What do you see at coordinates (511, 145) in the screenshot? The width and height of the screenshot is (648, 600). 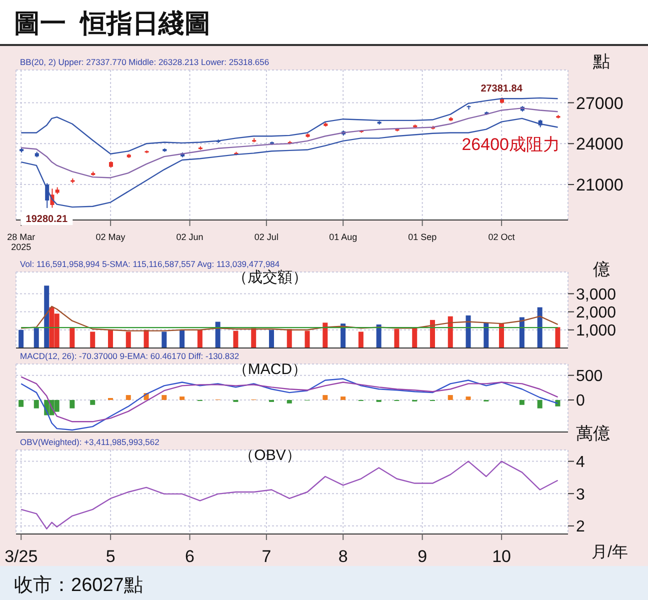 I see `annotation: 26400成阻力` at bounding box center [511, 145].